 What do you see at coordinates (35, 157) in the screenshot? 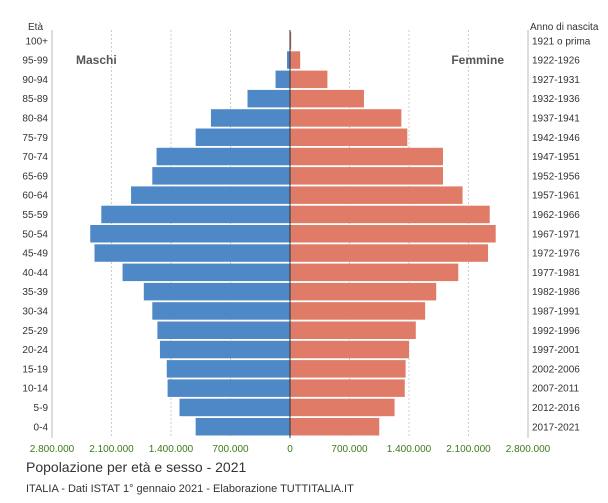
I see `age-label: 70-74` at bounding box center [35, 157].